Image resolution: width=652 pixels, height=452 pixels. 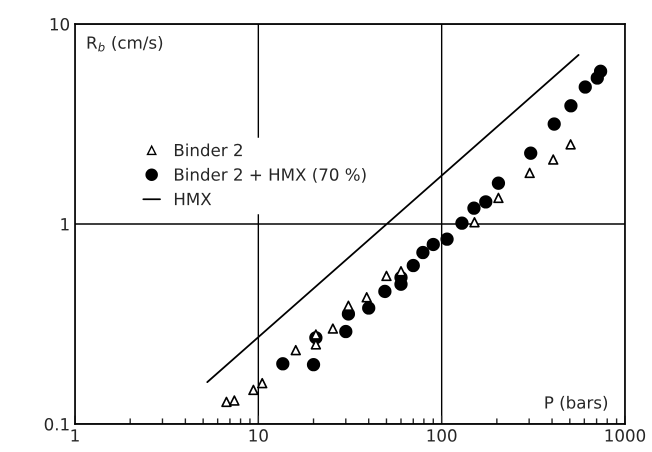 What do you see at coordinates (60, 24) in the screenshot?
I see `y-tick-label: 10` at bounding box center [60, 24].